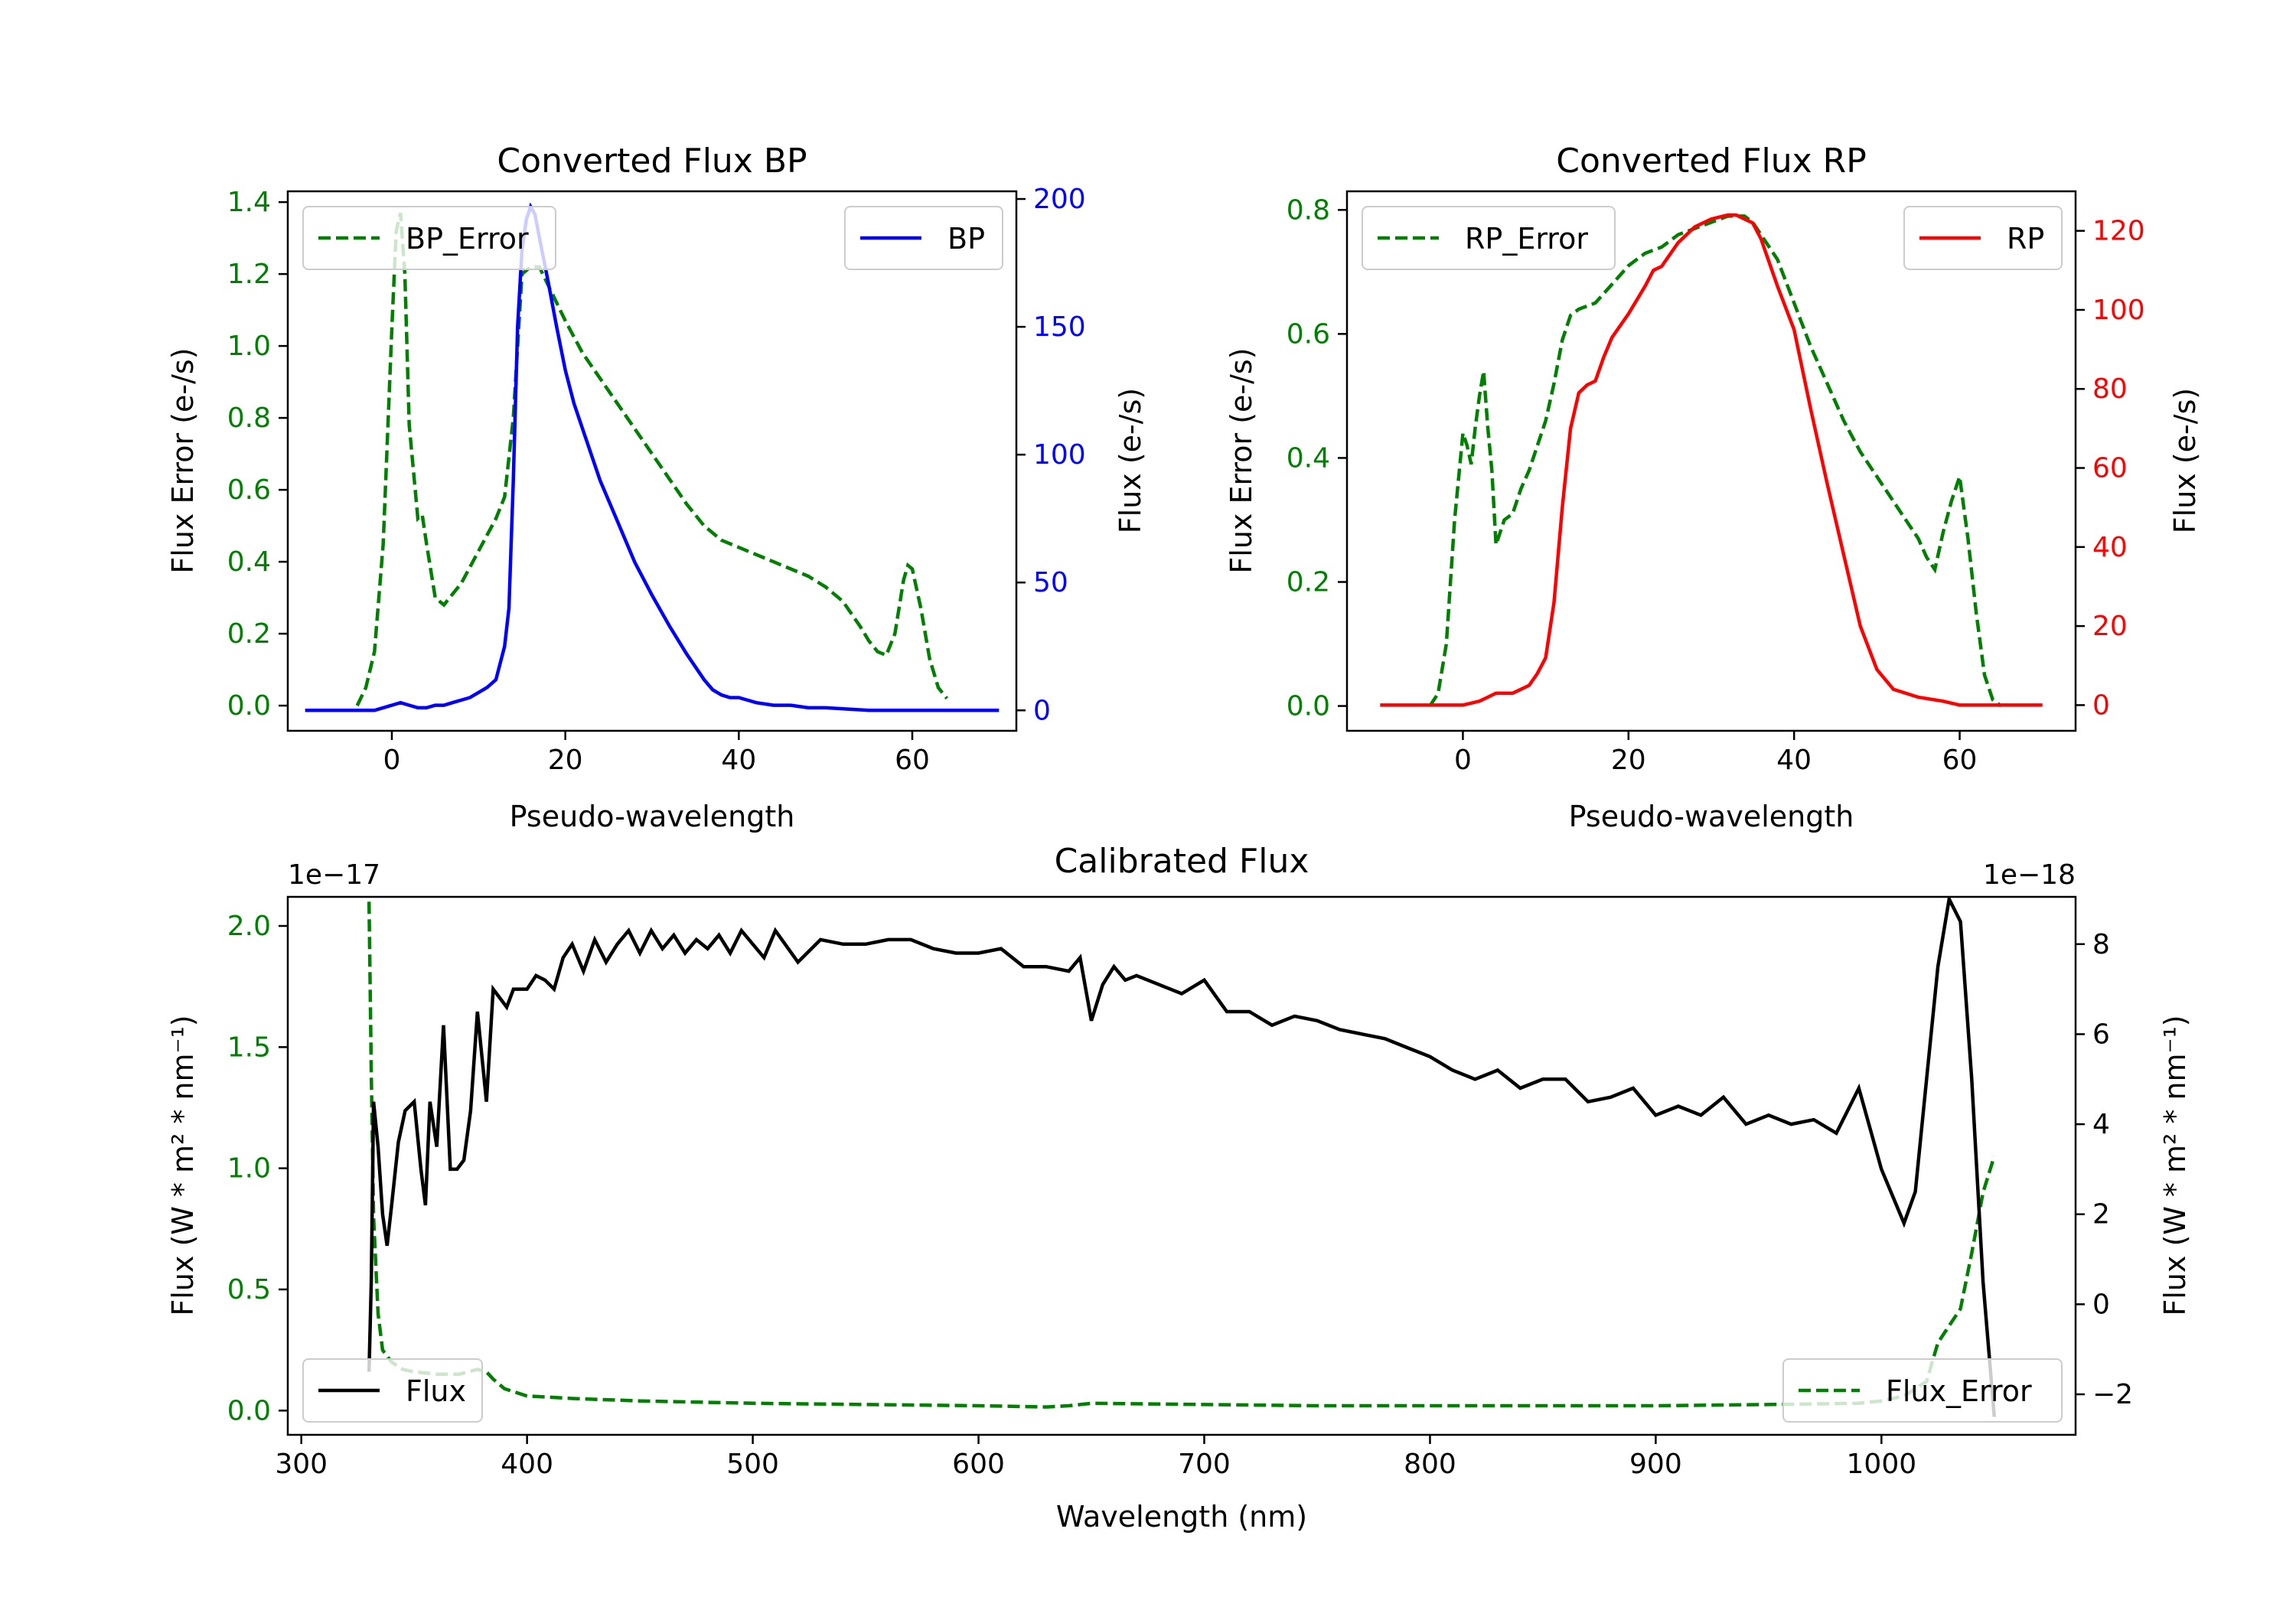  I want to click on flux-error-legend: Flux_Error, so click(1922, 1390).